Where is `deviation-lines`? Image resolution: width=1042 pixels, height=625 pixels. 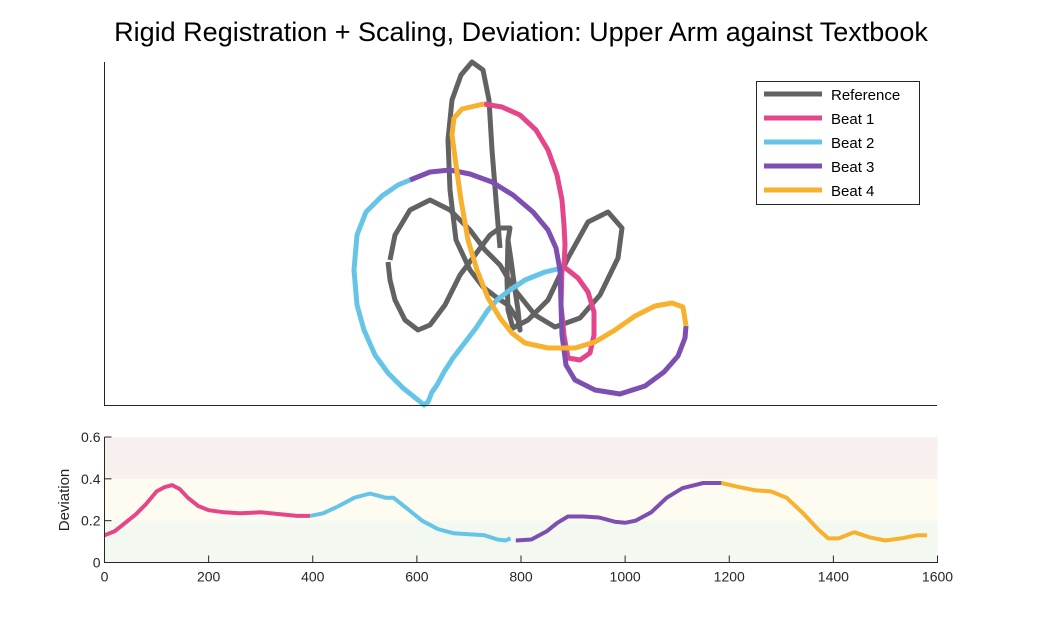
deviation-lines is located at coordinates (515, 512).